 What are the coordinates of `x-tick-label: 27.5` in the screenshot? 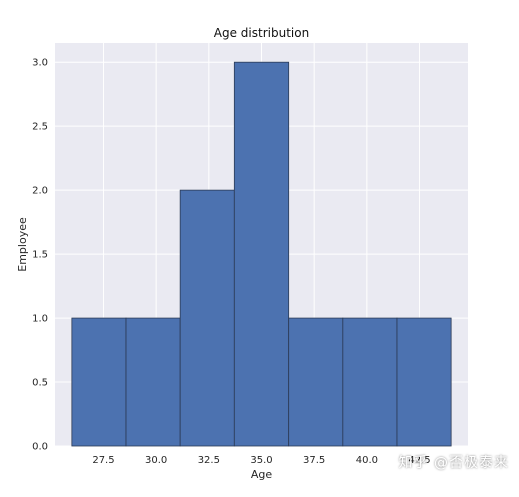 It's located at (103, 460).